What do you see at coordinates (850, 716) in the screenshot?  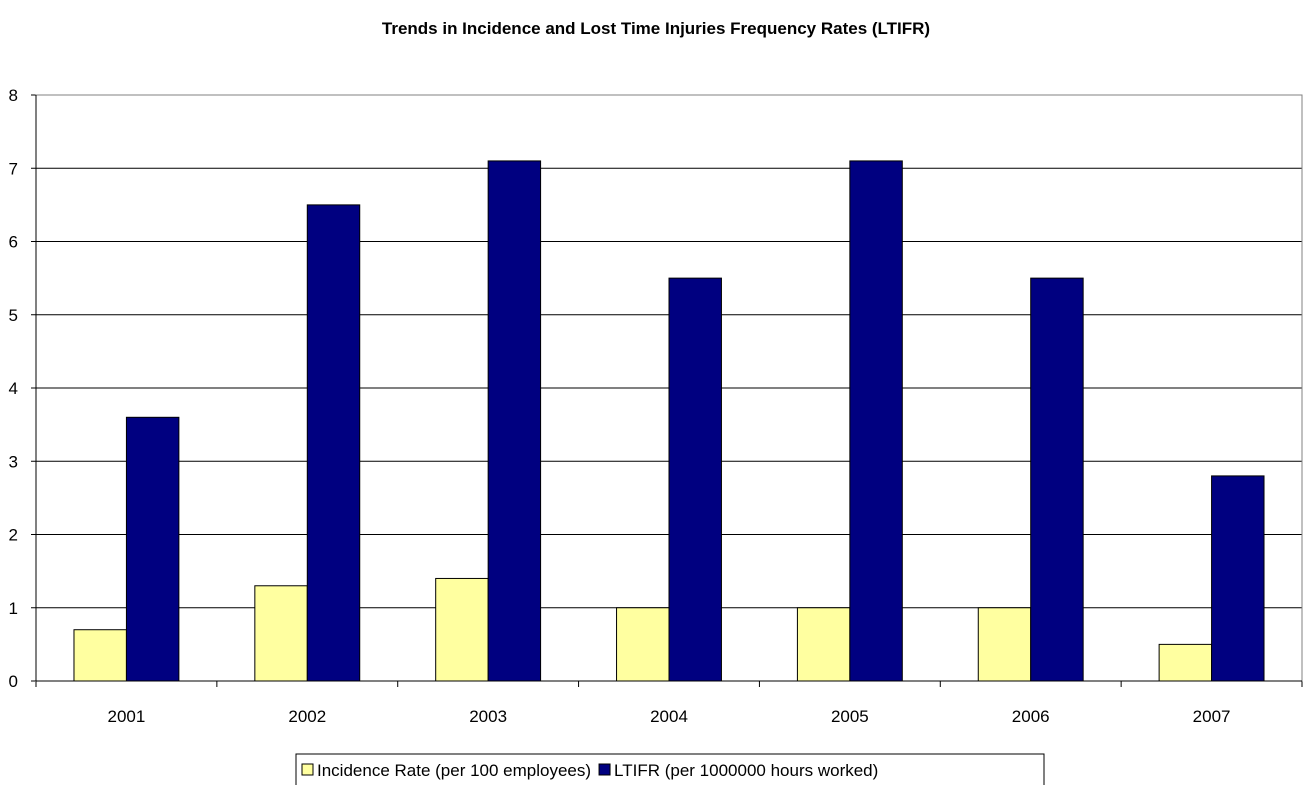 I see `x-tick-label: 2005` at bounding box center [850, 716].